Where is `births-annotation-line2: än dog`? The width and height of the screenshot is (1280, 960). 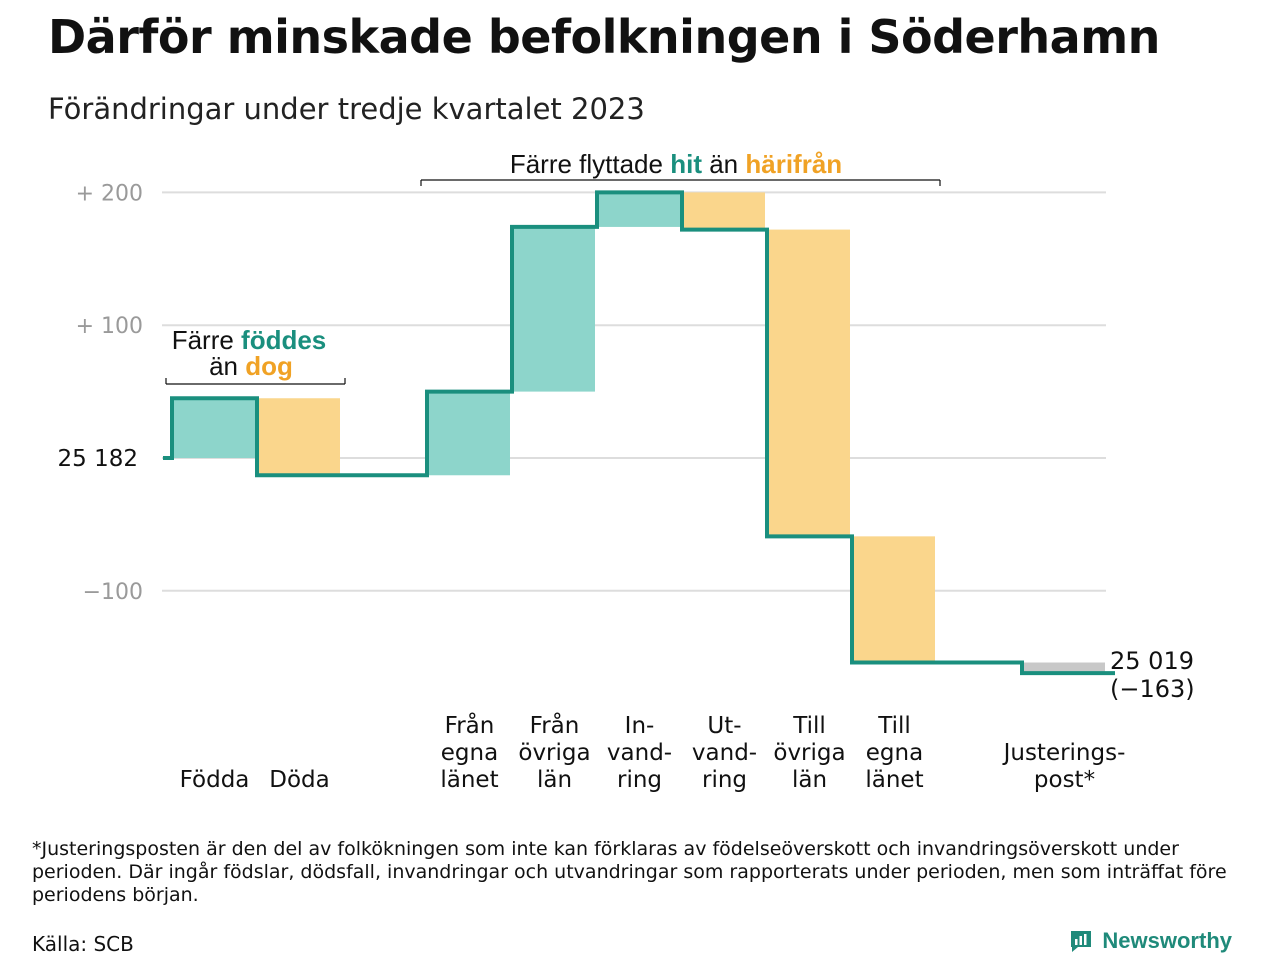
births-annotation-line2: än dog is located at coordinates (251, 366).